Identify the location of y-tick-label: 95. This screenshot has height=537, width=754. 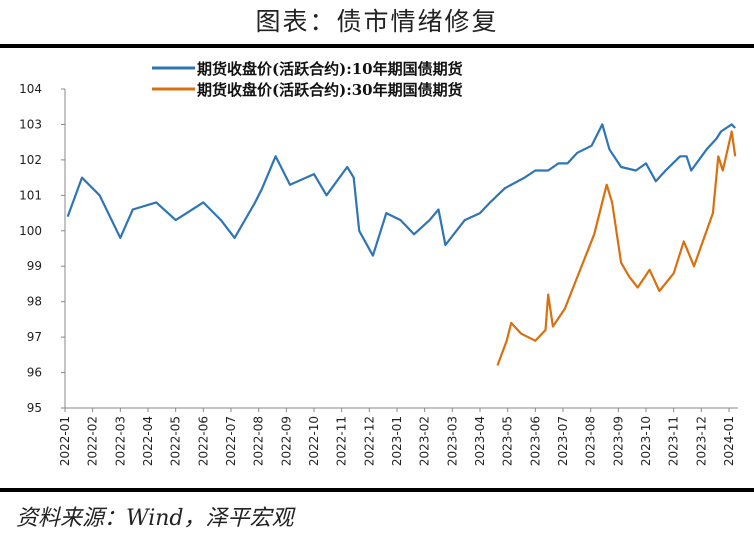
(34, 408).